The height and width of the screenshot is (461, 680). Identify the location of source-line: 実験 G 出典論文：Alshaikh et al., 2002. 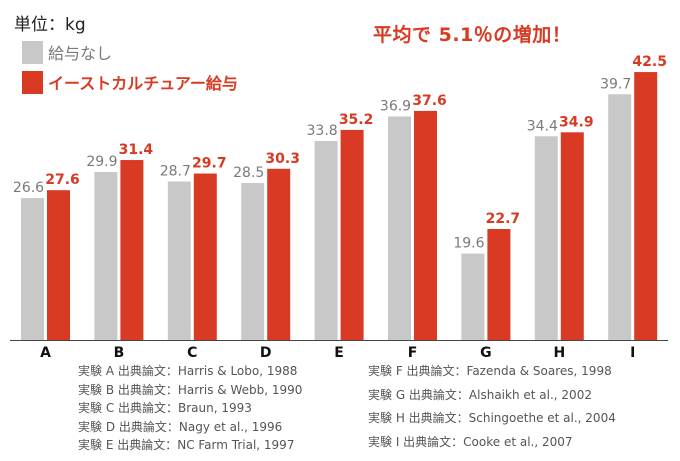
(480, 394).